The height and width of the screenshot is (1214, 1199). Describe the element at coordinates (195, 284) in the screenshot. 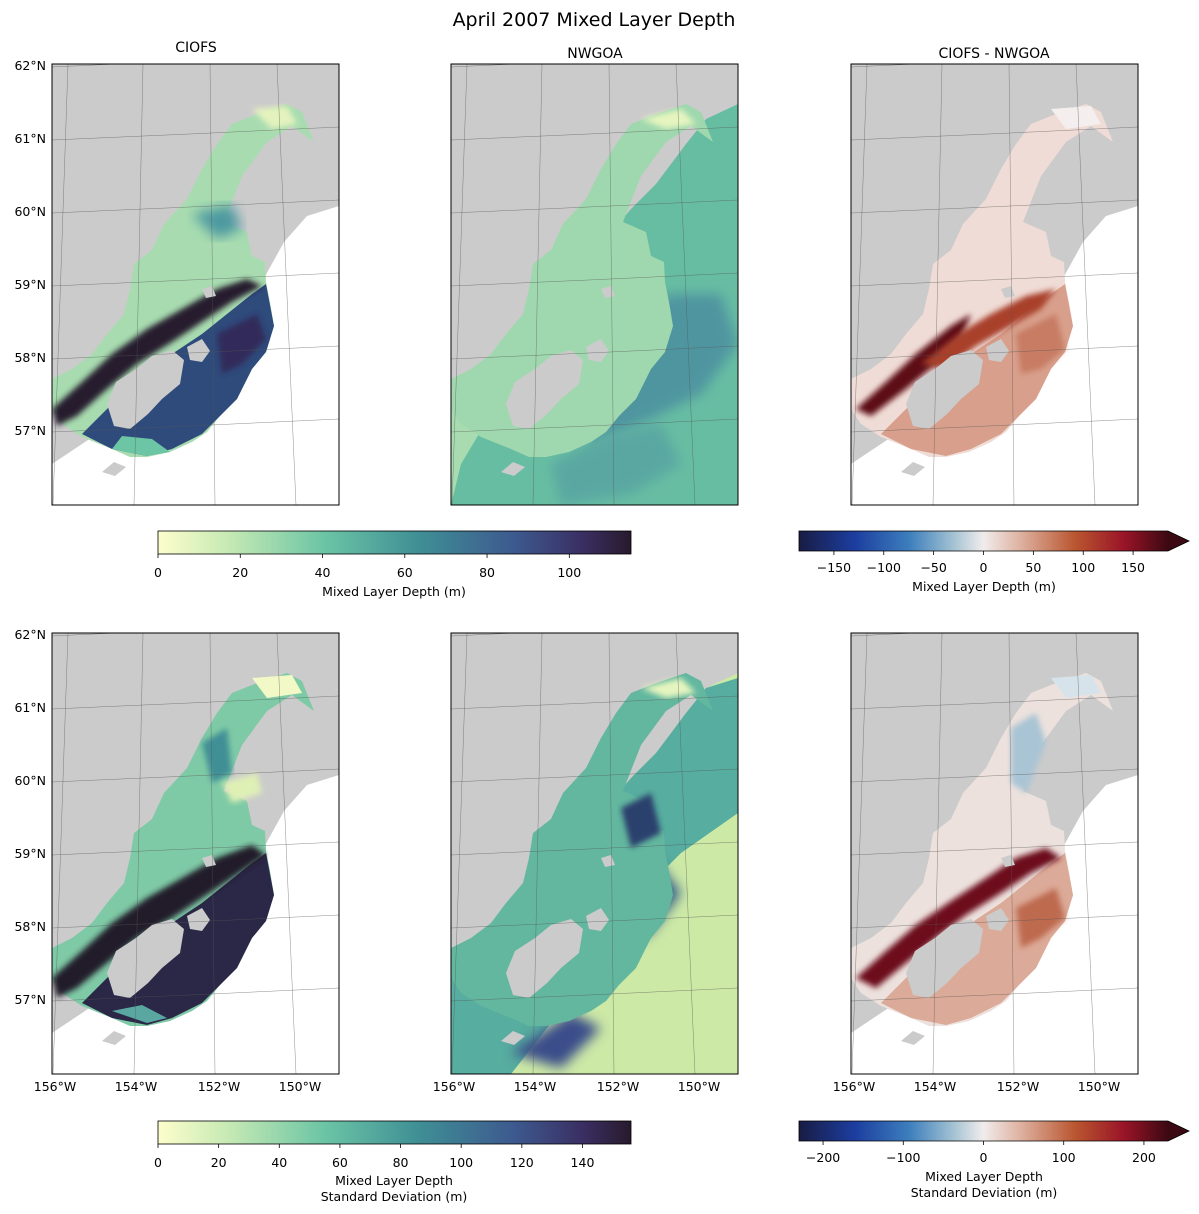

I see `map-panel-ciofs-mean` at that location.